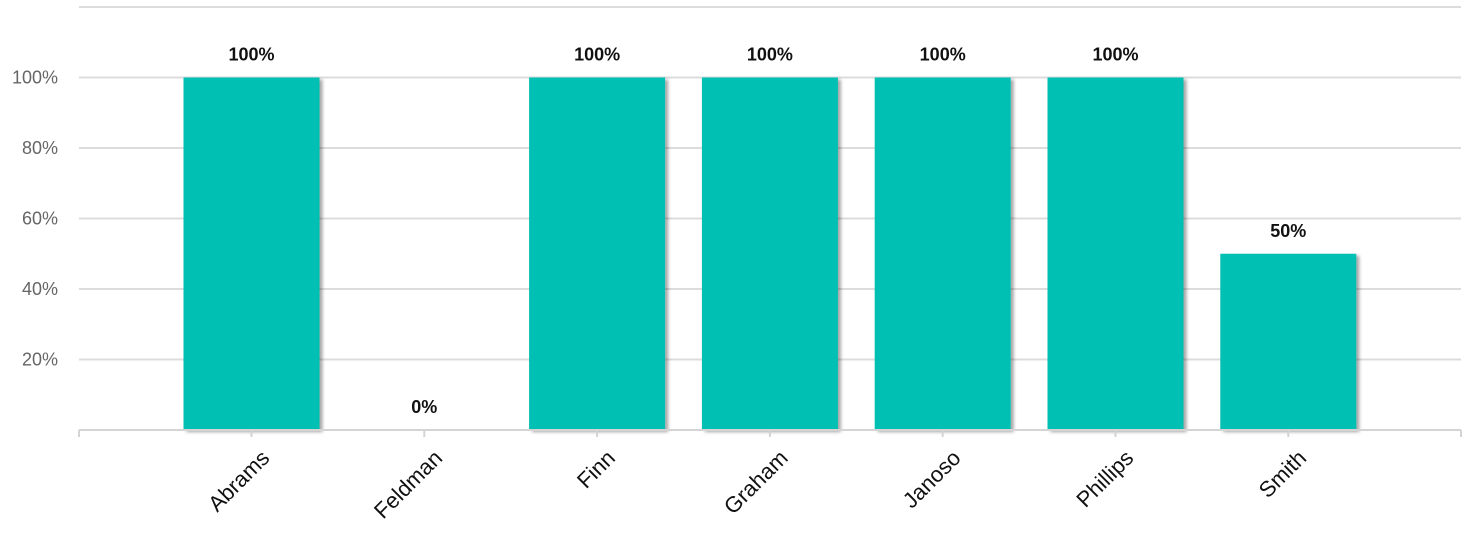 This screenshot has width=1470, height=534. I want to click on x-tick-label: Phillips, so click(1104, 478).